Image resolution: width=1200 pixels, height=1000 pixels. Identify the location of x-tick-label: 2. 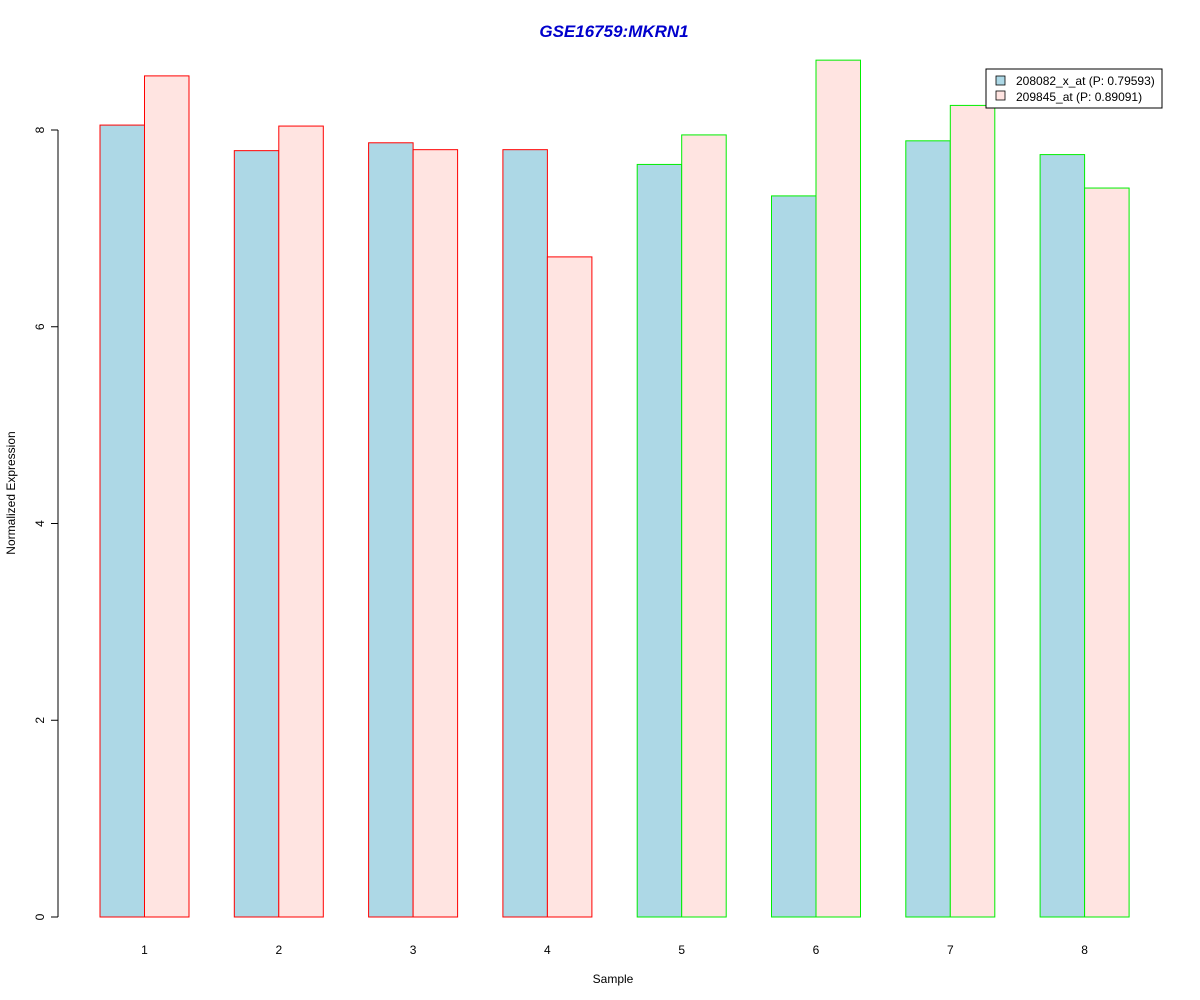
(278, 950).